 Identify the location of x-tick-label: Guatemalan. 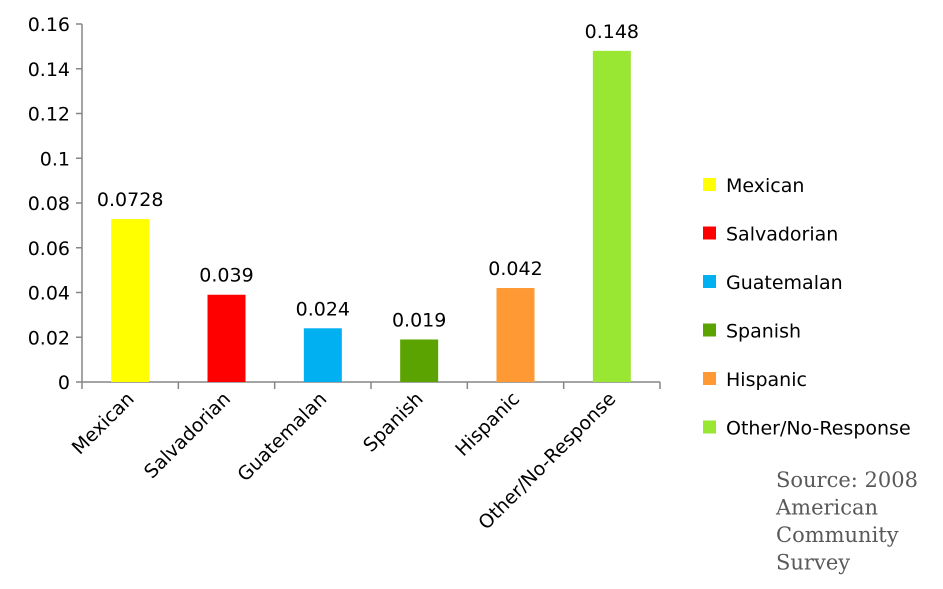
(282, 437).